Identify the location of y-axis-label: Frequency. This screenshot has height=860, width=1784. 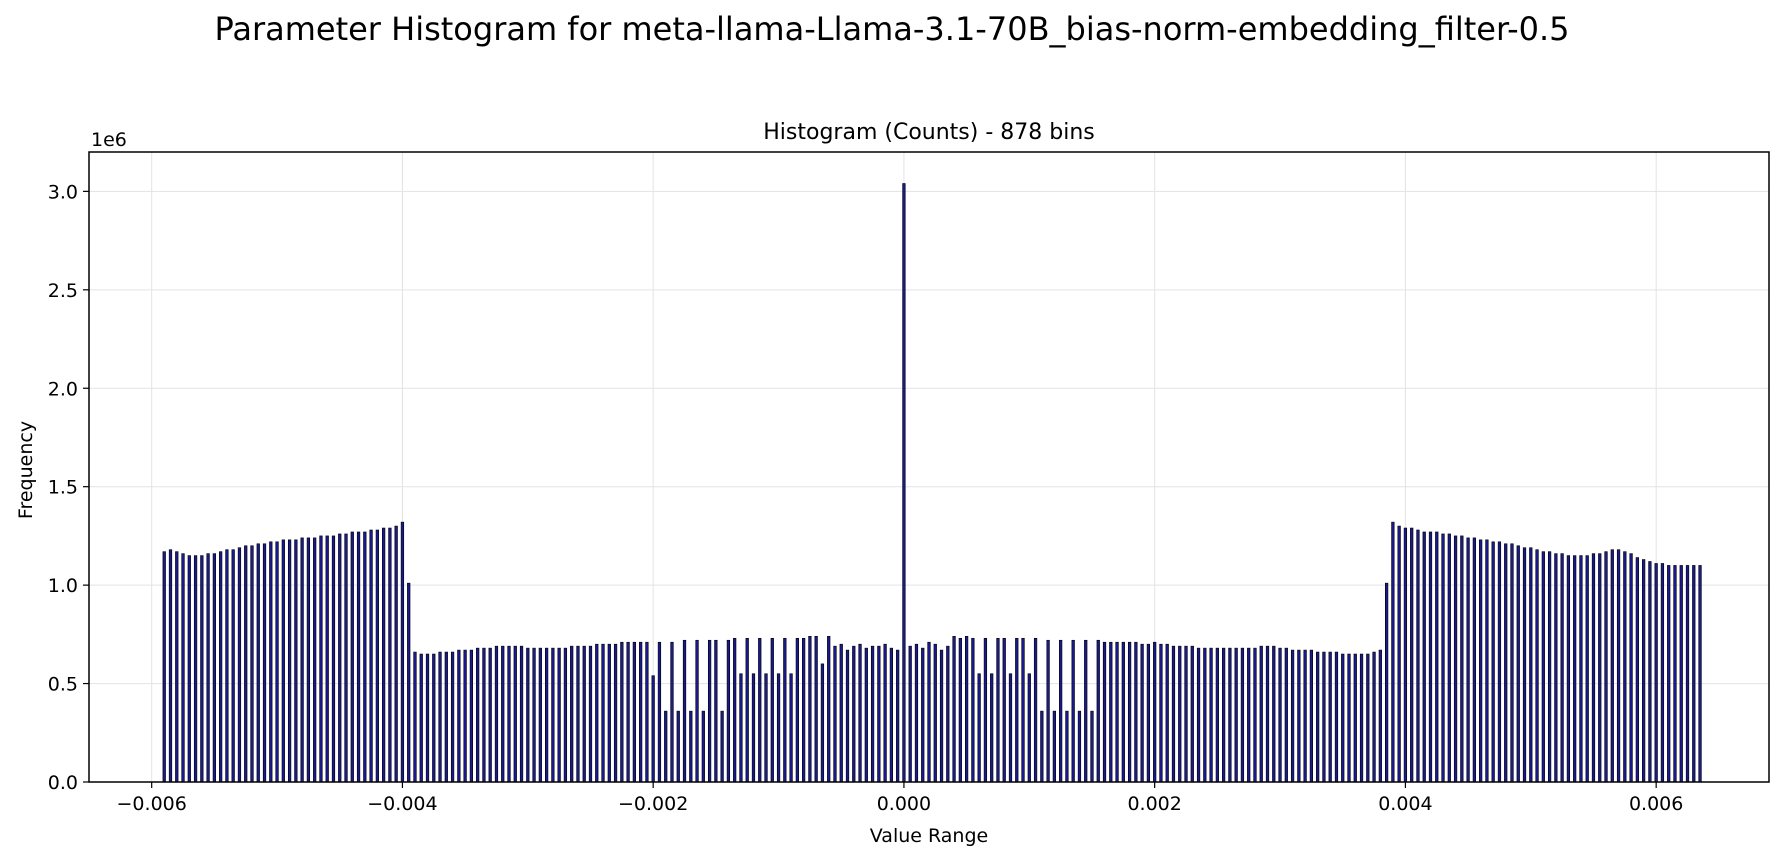
(26, 470).